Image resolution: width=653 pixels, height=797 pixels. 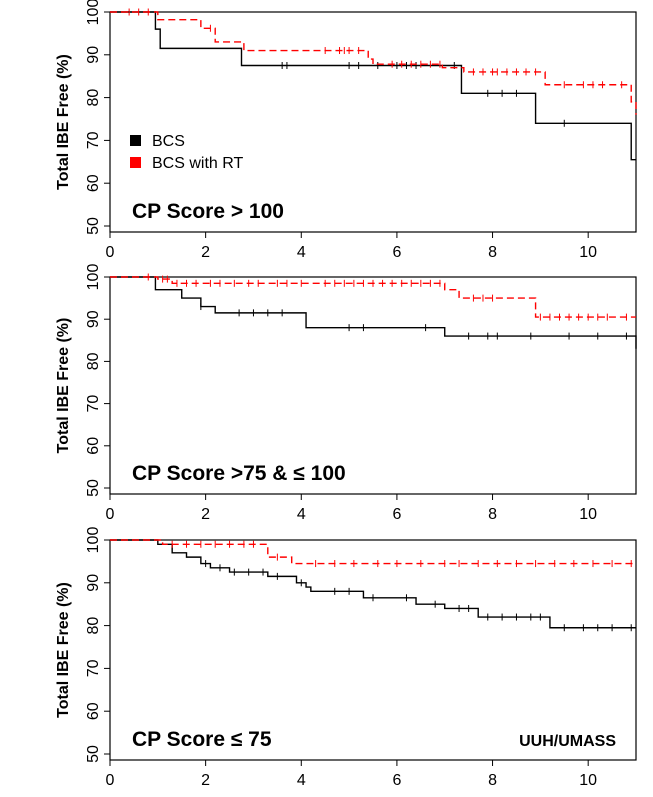 What do you see at coordinates (208, 211) in the screenshot?
I see `panel-title: CP Score > 100` at bounding box center [208, 211].